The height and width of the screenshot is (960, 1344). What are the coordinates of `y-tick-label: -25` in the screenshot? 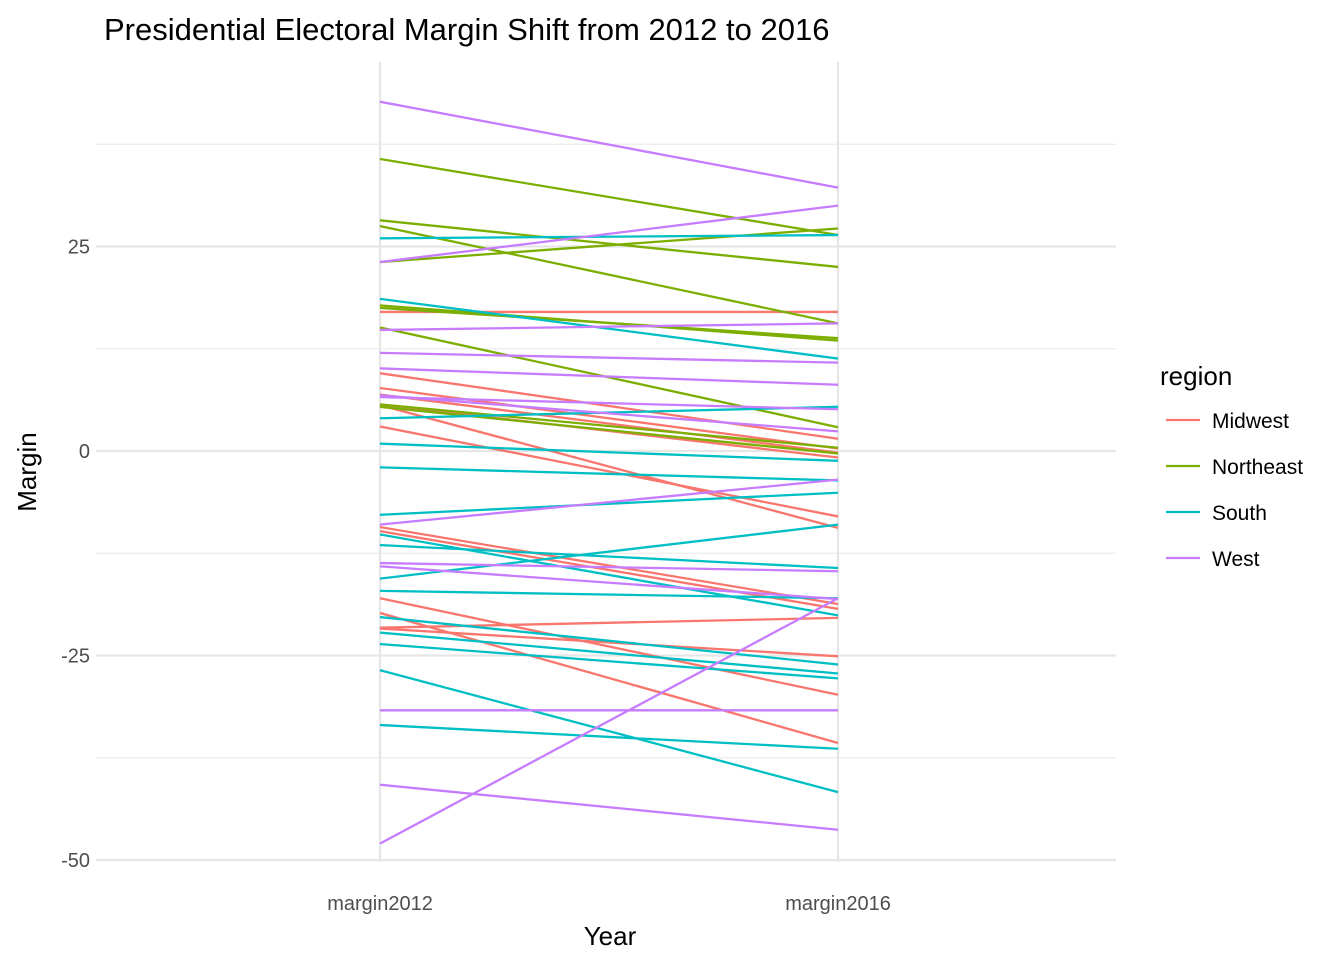 It's located at (75, 657).